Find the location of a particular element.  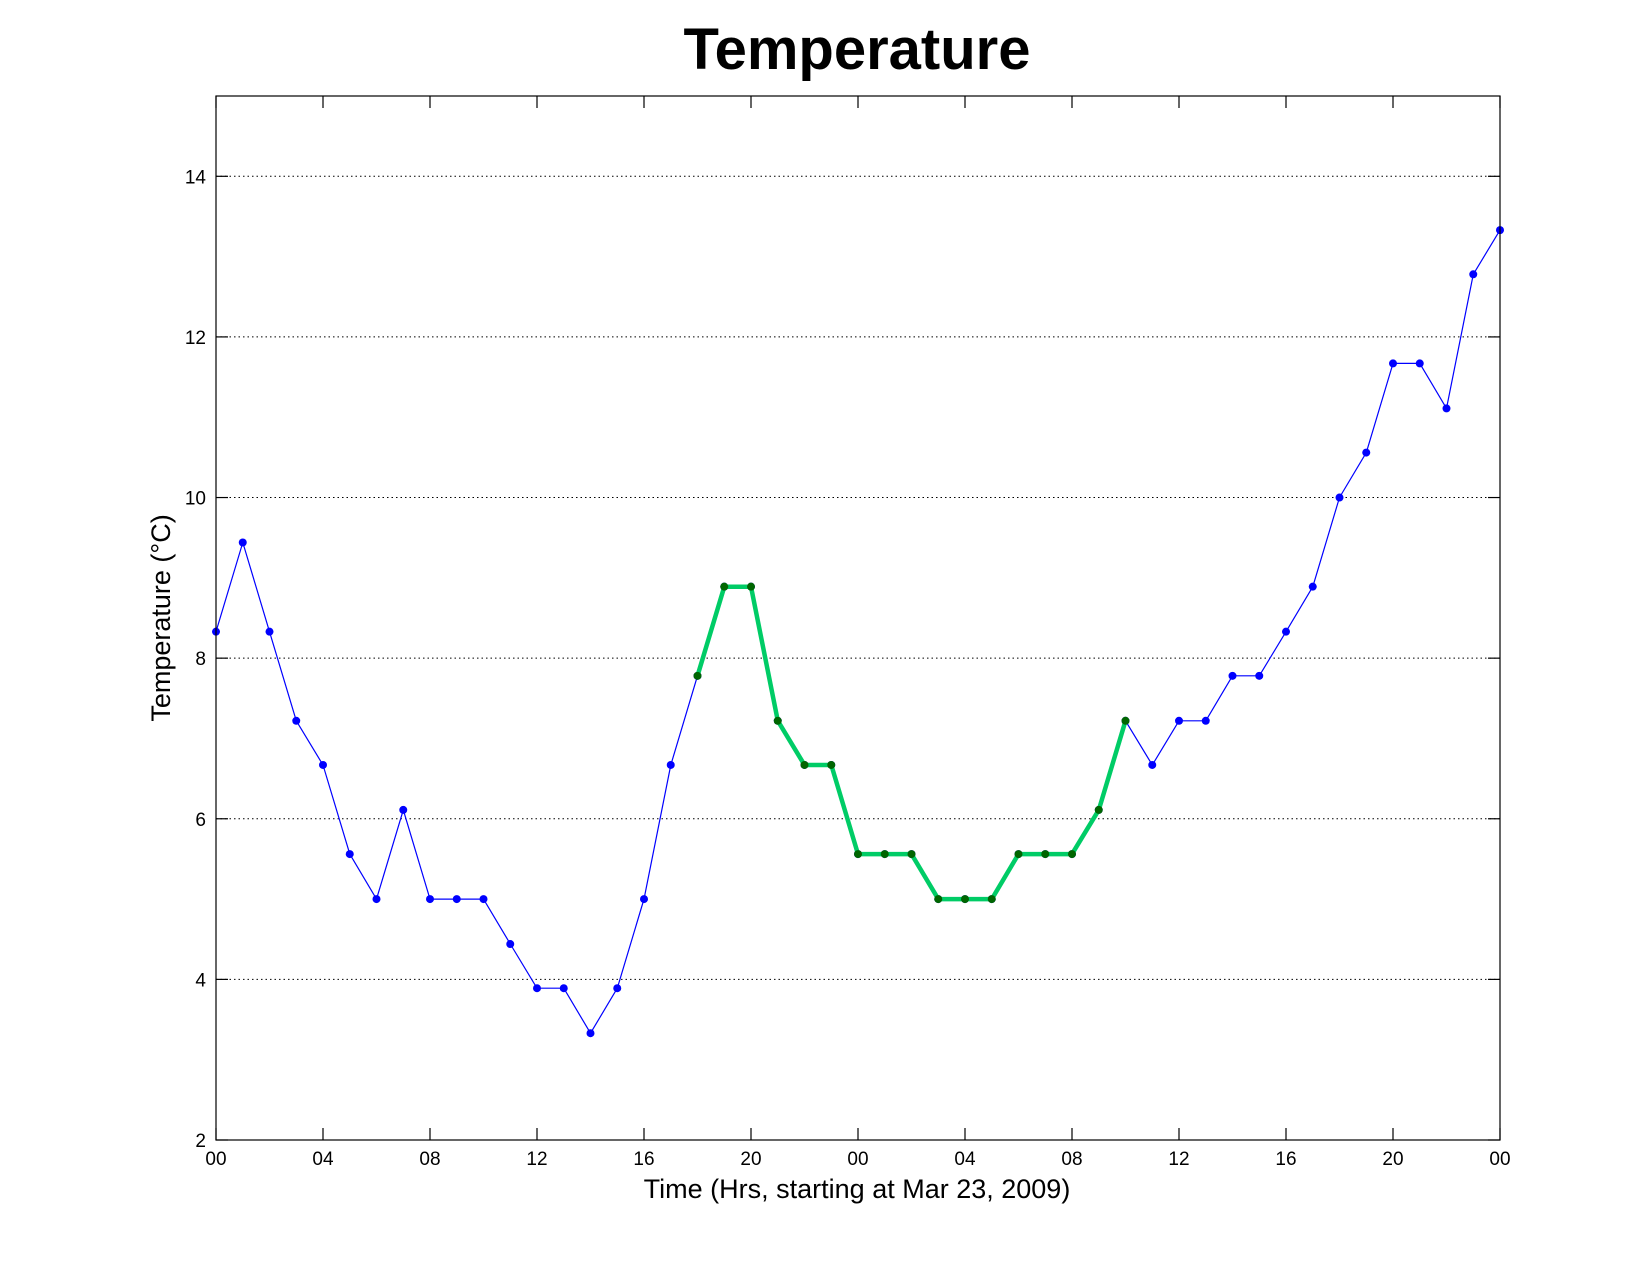

y-tick-label: 10 is located at coordinates (195, 499).